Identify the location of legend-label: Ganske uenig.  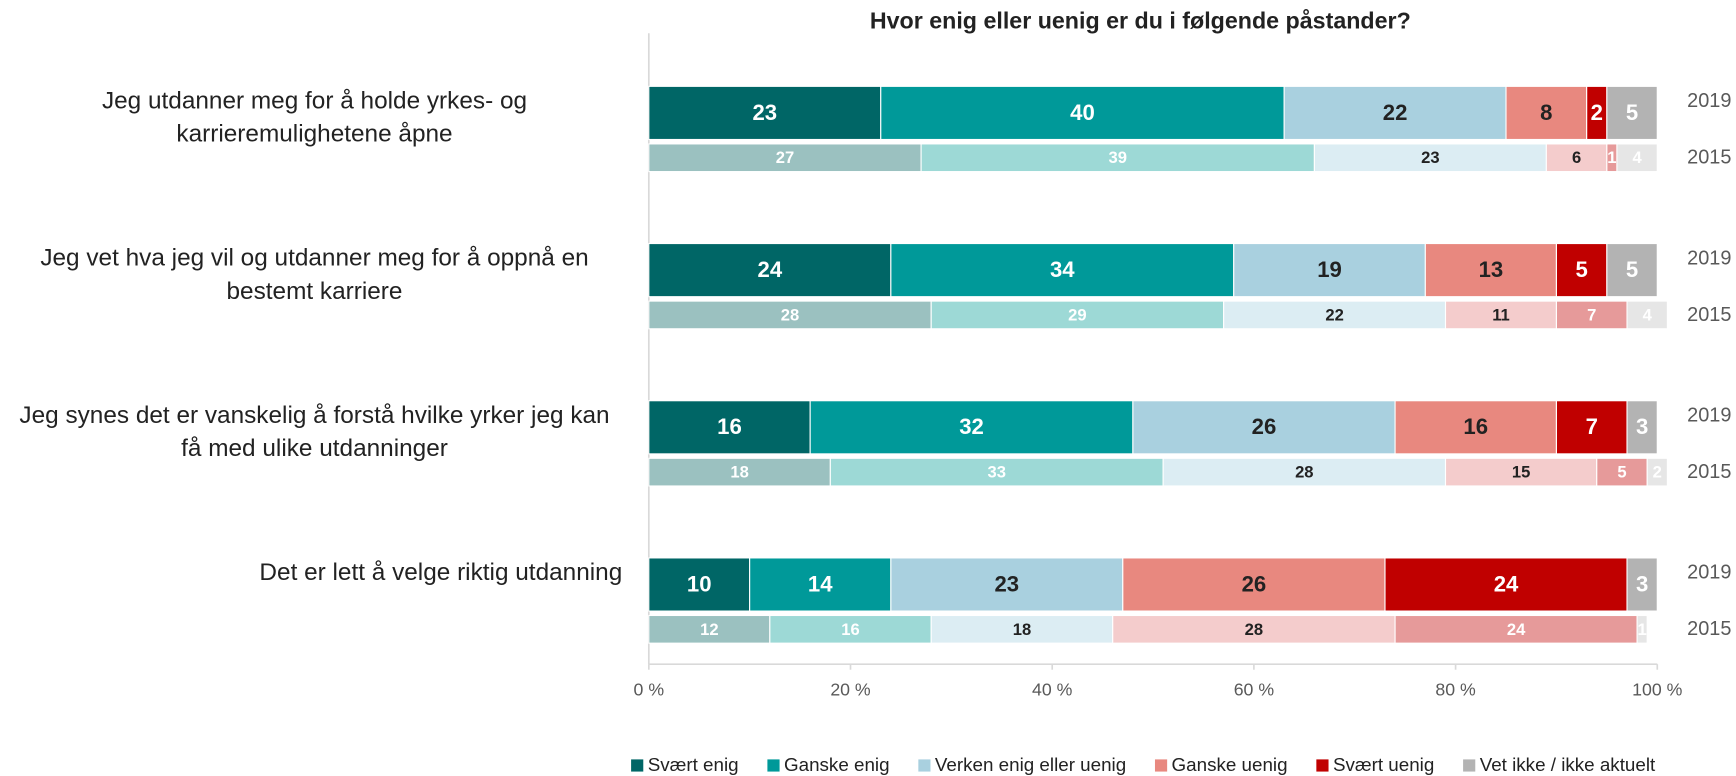
(1230, 764).